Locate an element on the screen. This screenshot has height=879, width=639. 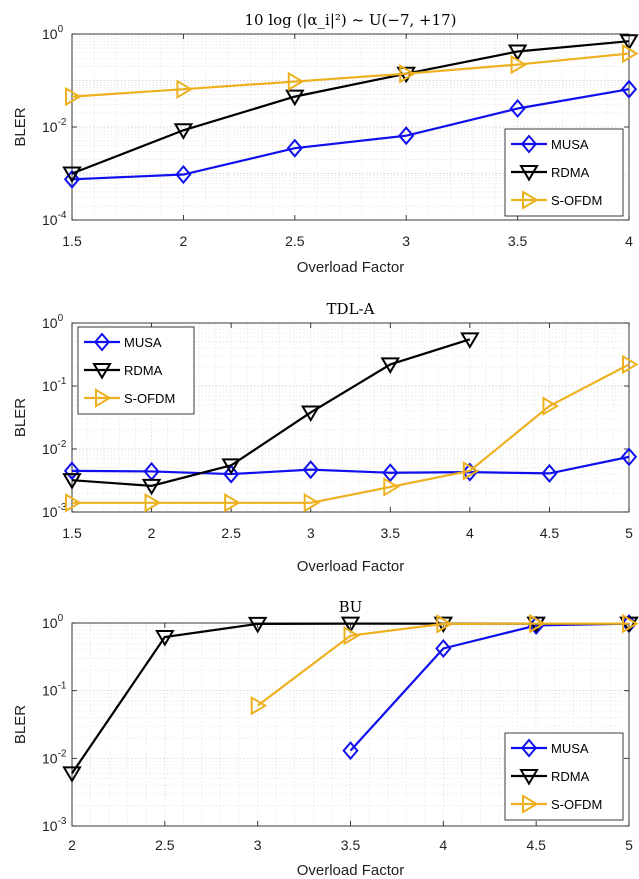
y-tick-exponent: -4 is located at coordinates (62, 215).